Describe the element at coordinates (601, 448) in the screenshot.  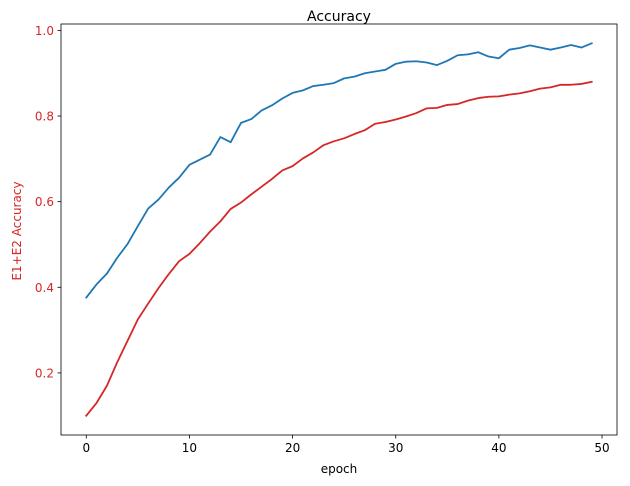
I see `x-tick-label: 50` at that location.